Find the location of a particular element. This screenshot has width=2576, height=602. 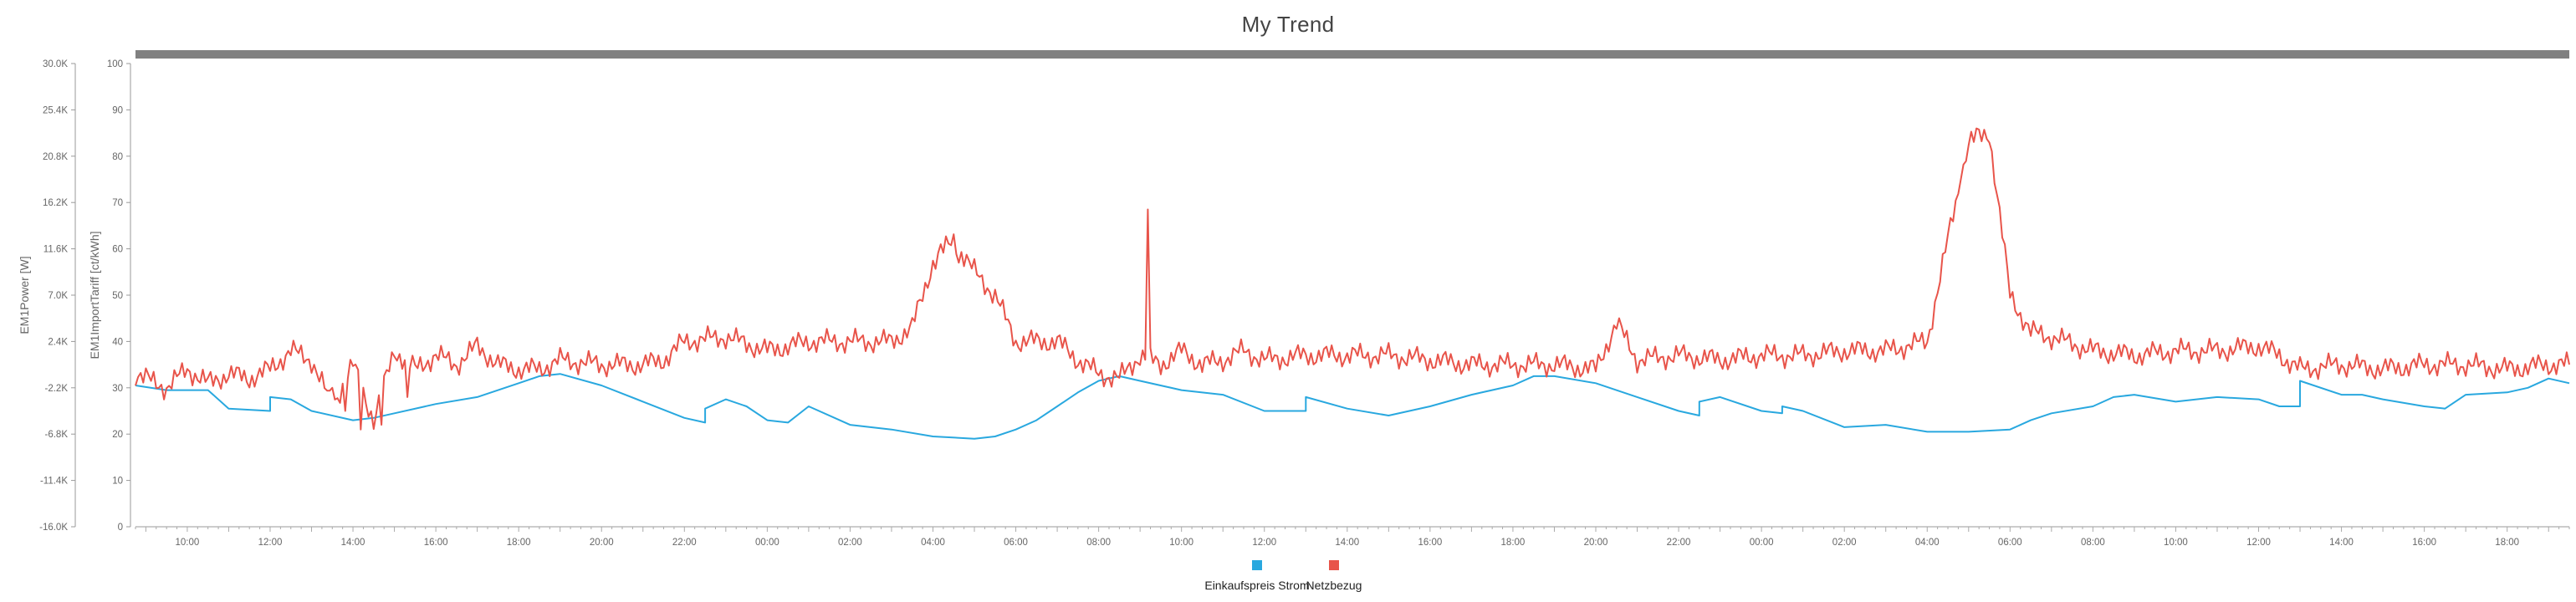

scroll-bar is located at coordinates (1352, 54).